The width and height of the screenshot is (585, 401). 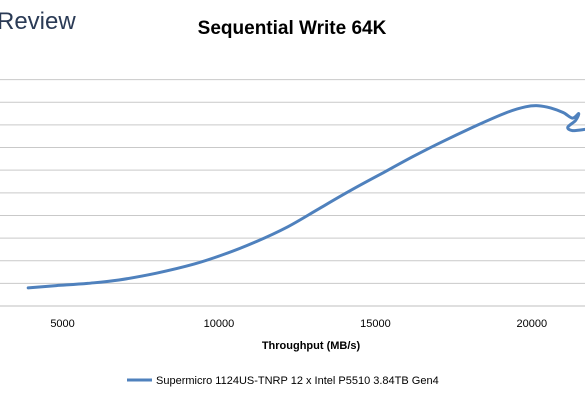 I want to click on x-axis-label: Throughput (MB/s), so click(x=311, y=346).